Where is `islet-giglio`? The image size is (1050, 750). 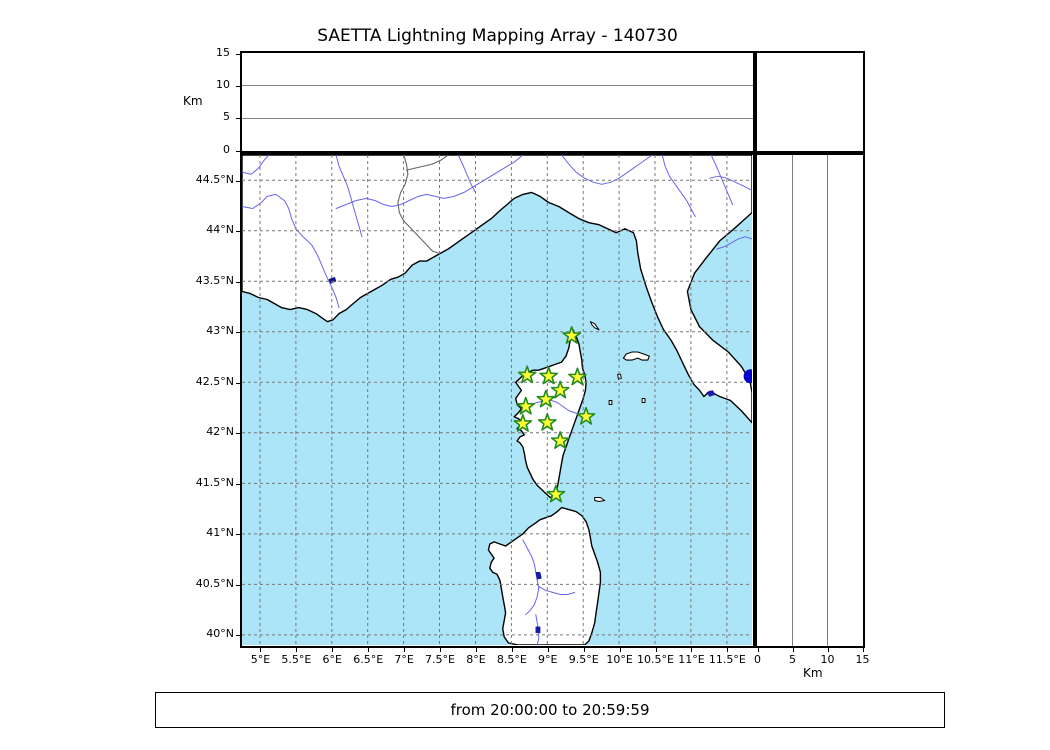
islet-giglio is located at coordinates (643, 400).